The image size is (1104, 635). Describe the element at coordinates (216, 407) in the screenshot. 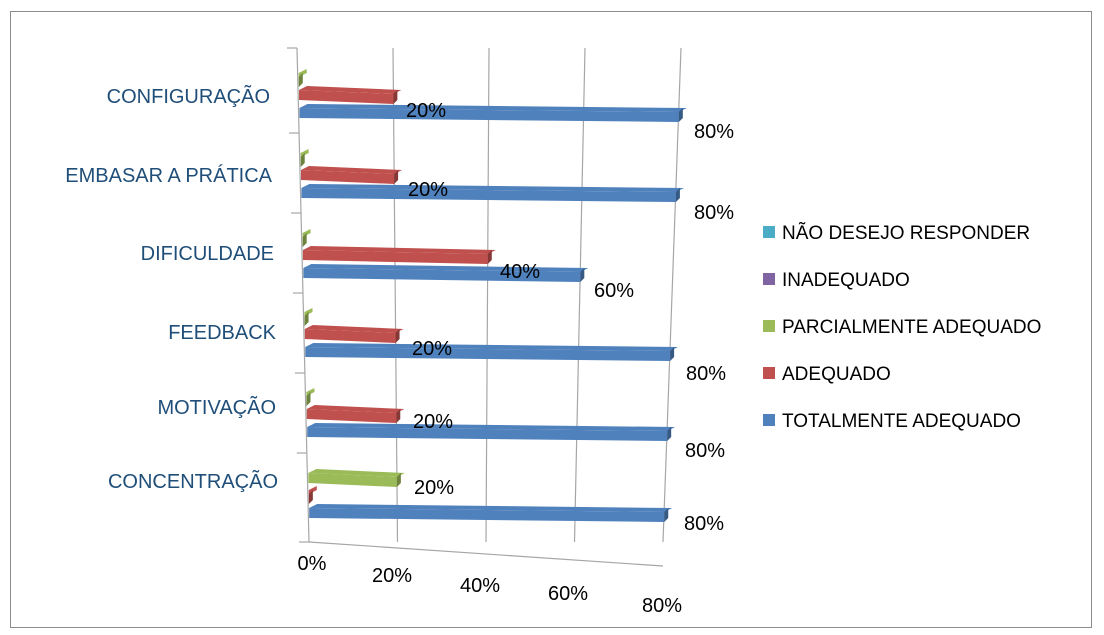

I see `category-label-motivacao: MOTIVAÇÃO` at that location.